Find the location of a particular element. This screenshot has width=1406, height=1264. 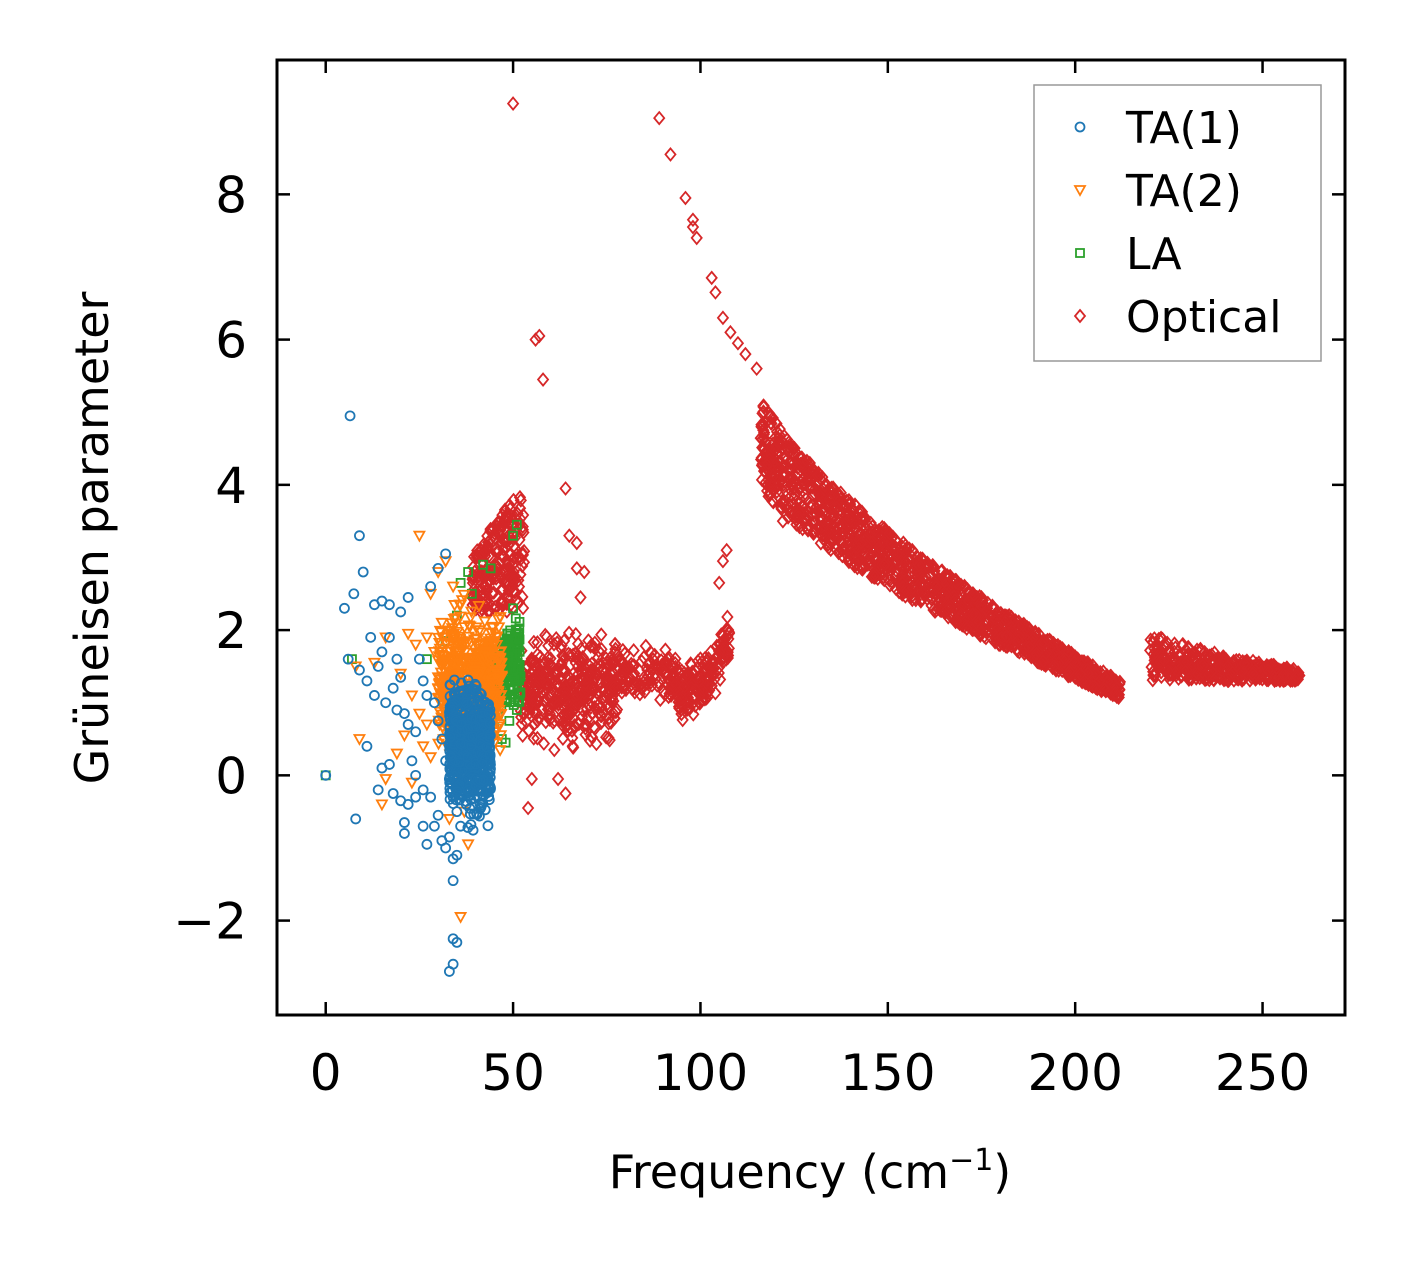

x-tick-label: 150 is located at coordinates (887, 1073).